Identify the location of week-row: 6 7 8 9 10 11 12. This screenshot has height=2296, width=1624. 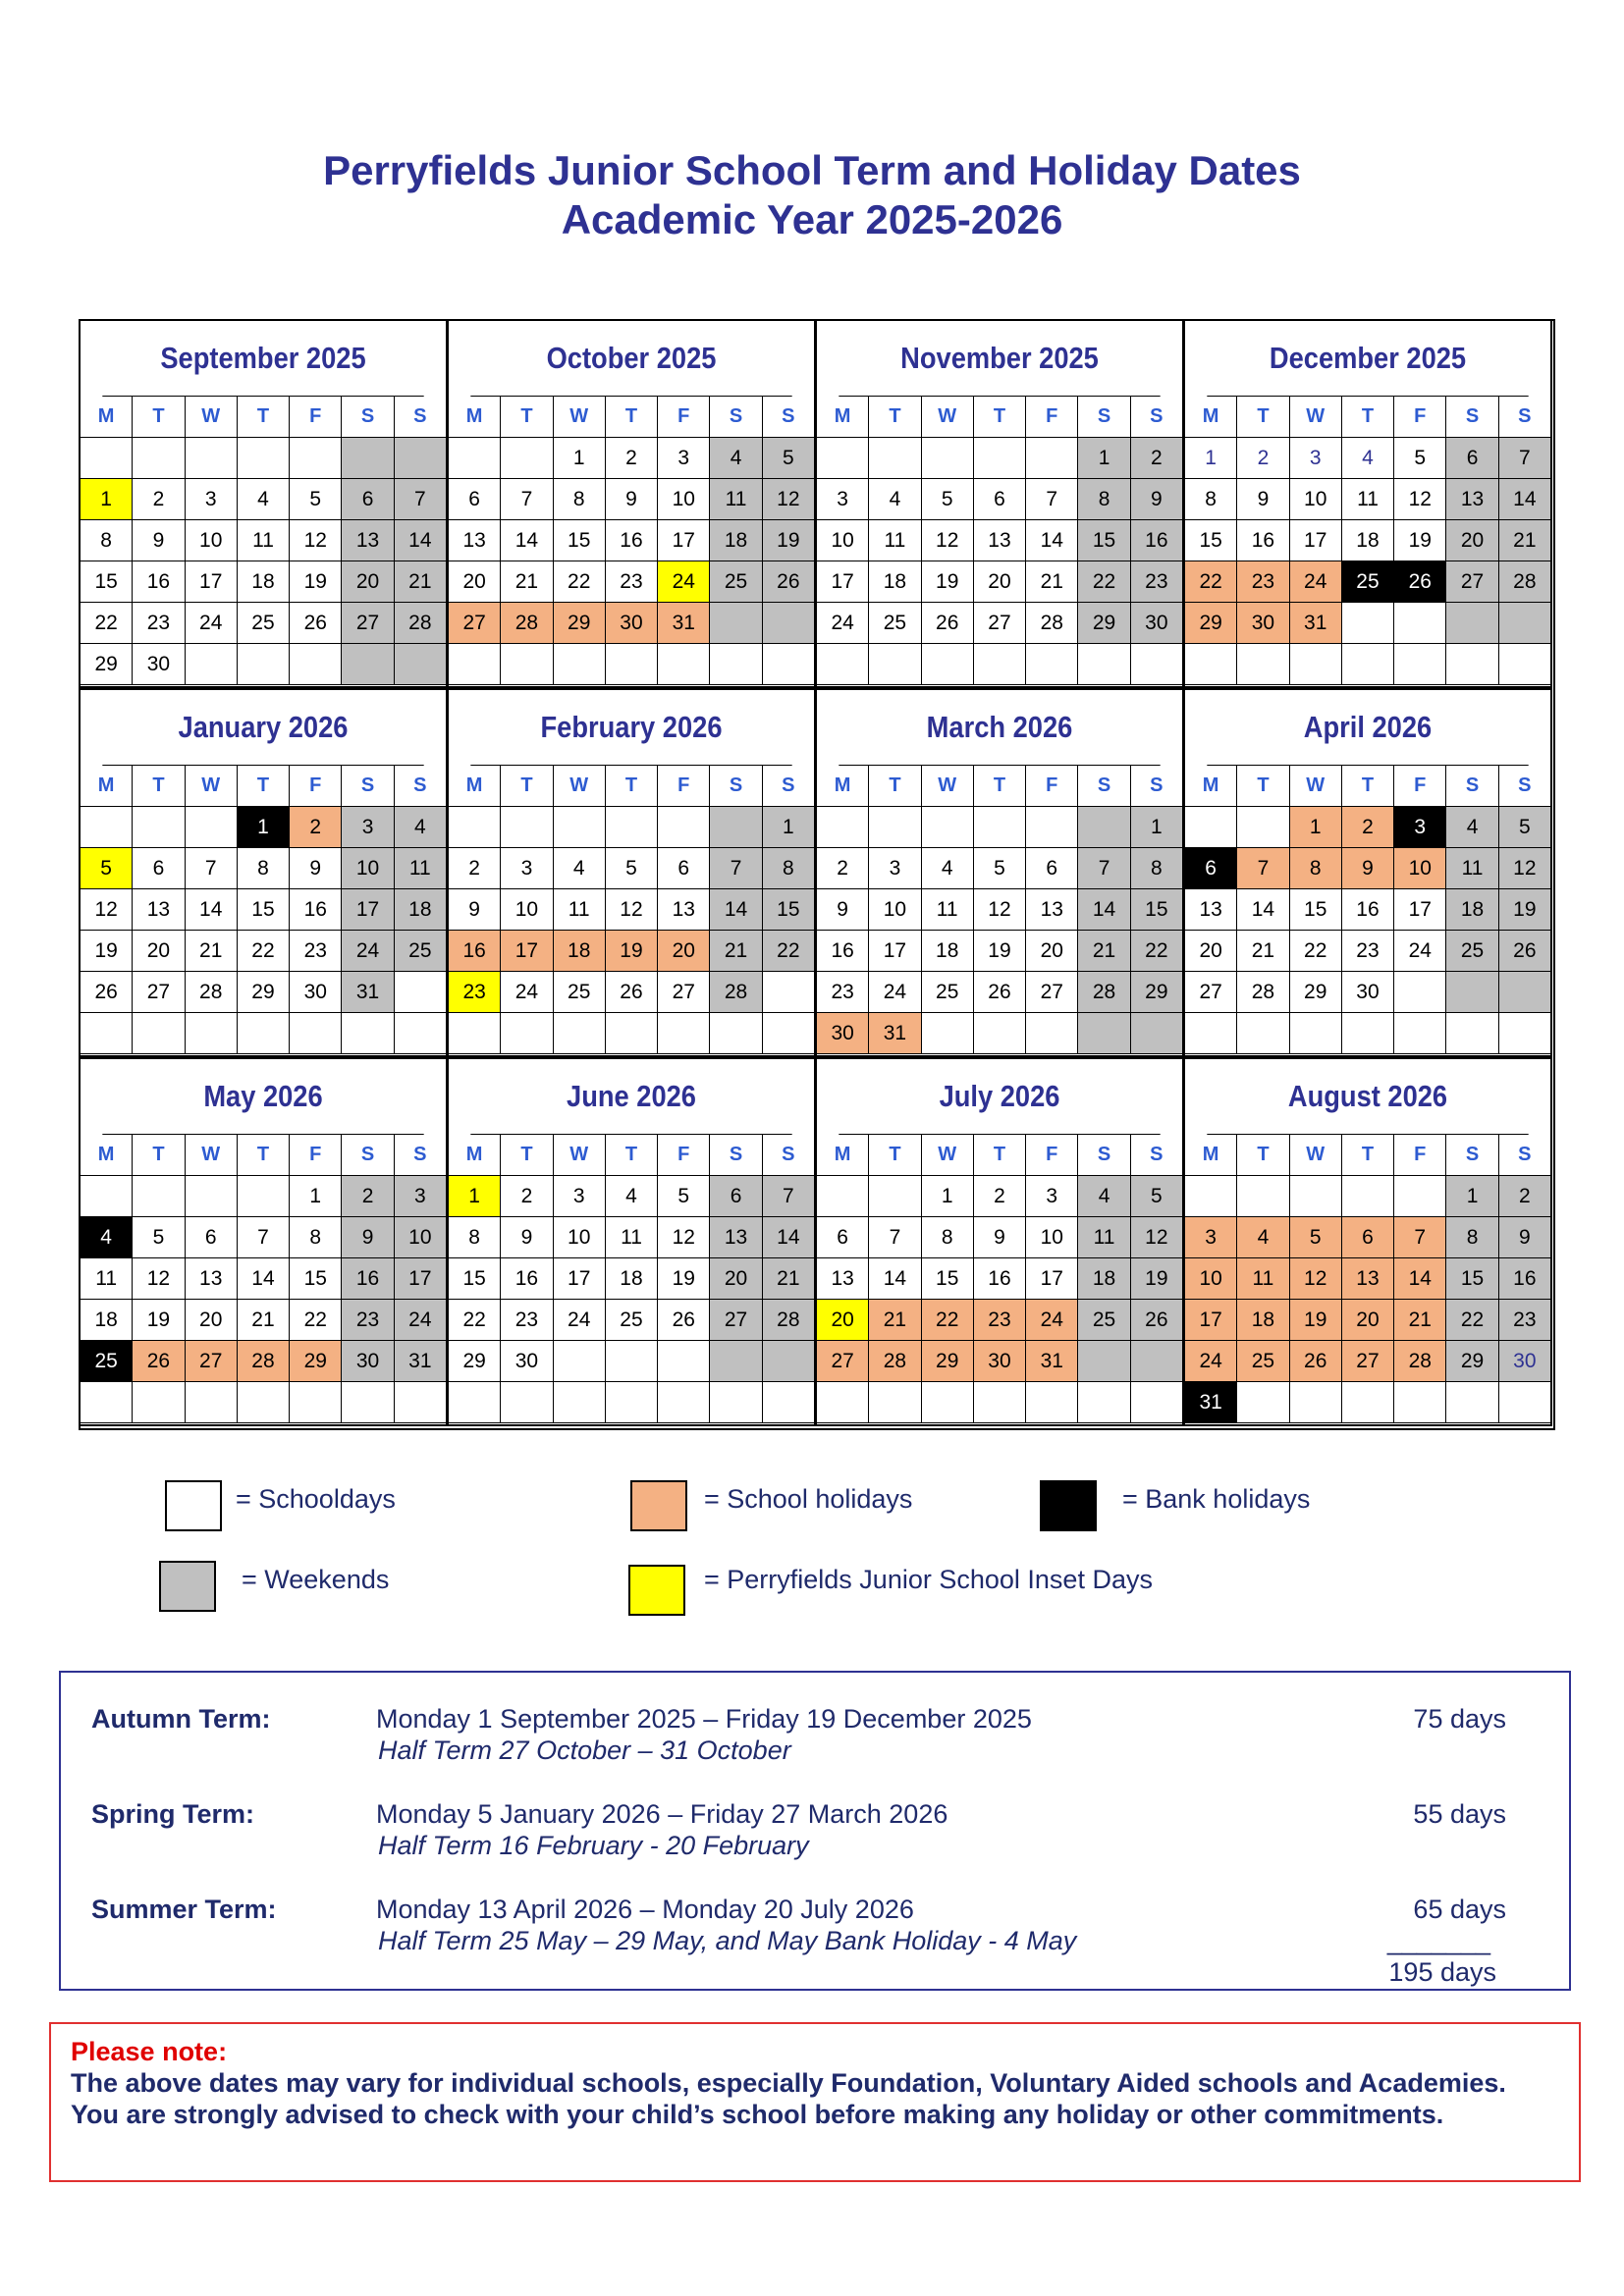
(999, 1237).